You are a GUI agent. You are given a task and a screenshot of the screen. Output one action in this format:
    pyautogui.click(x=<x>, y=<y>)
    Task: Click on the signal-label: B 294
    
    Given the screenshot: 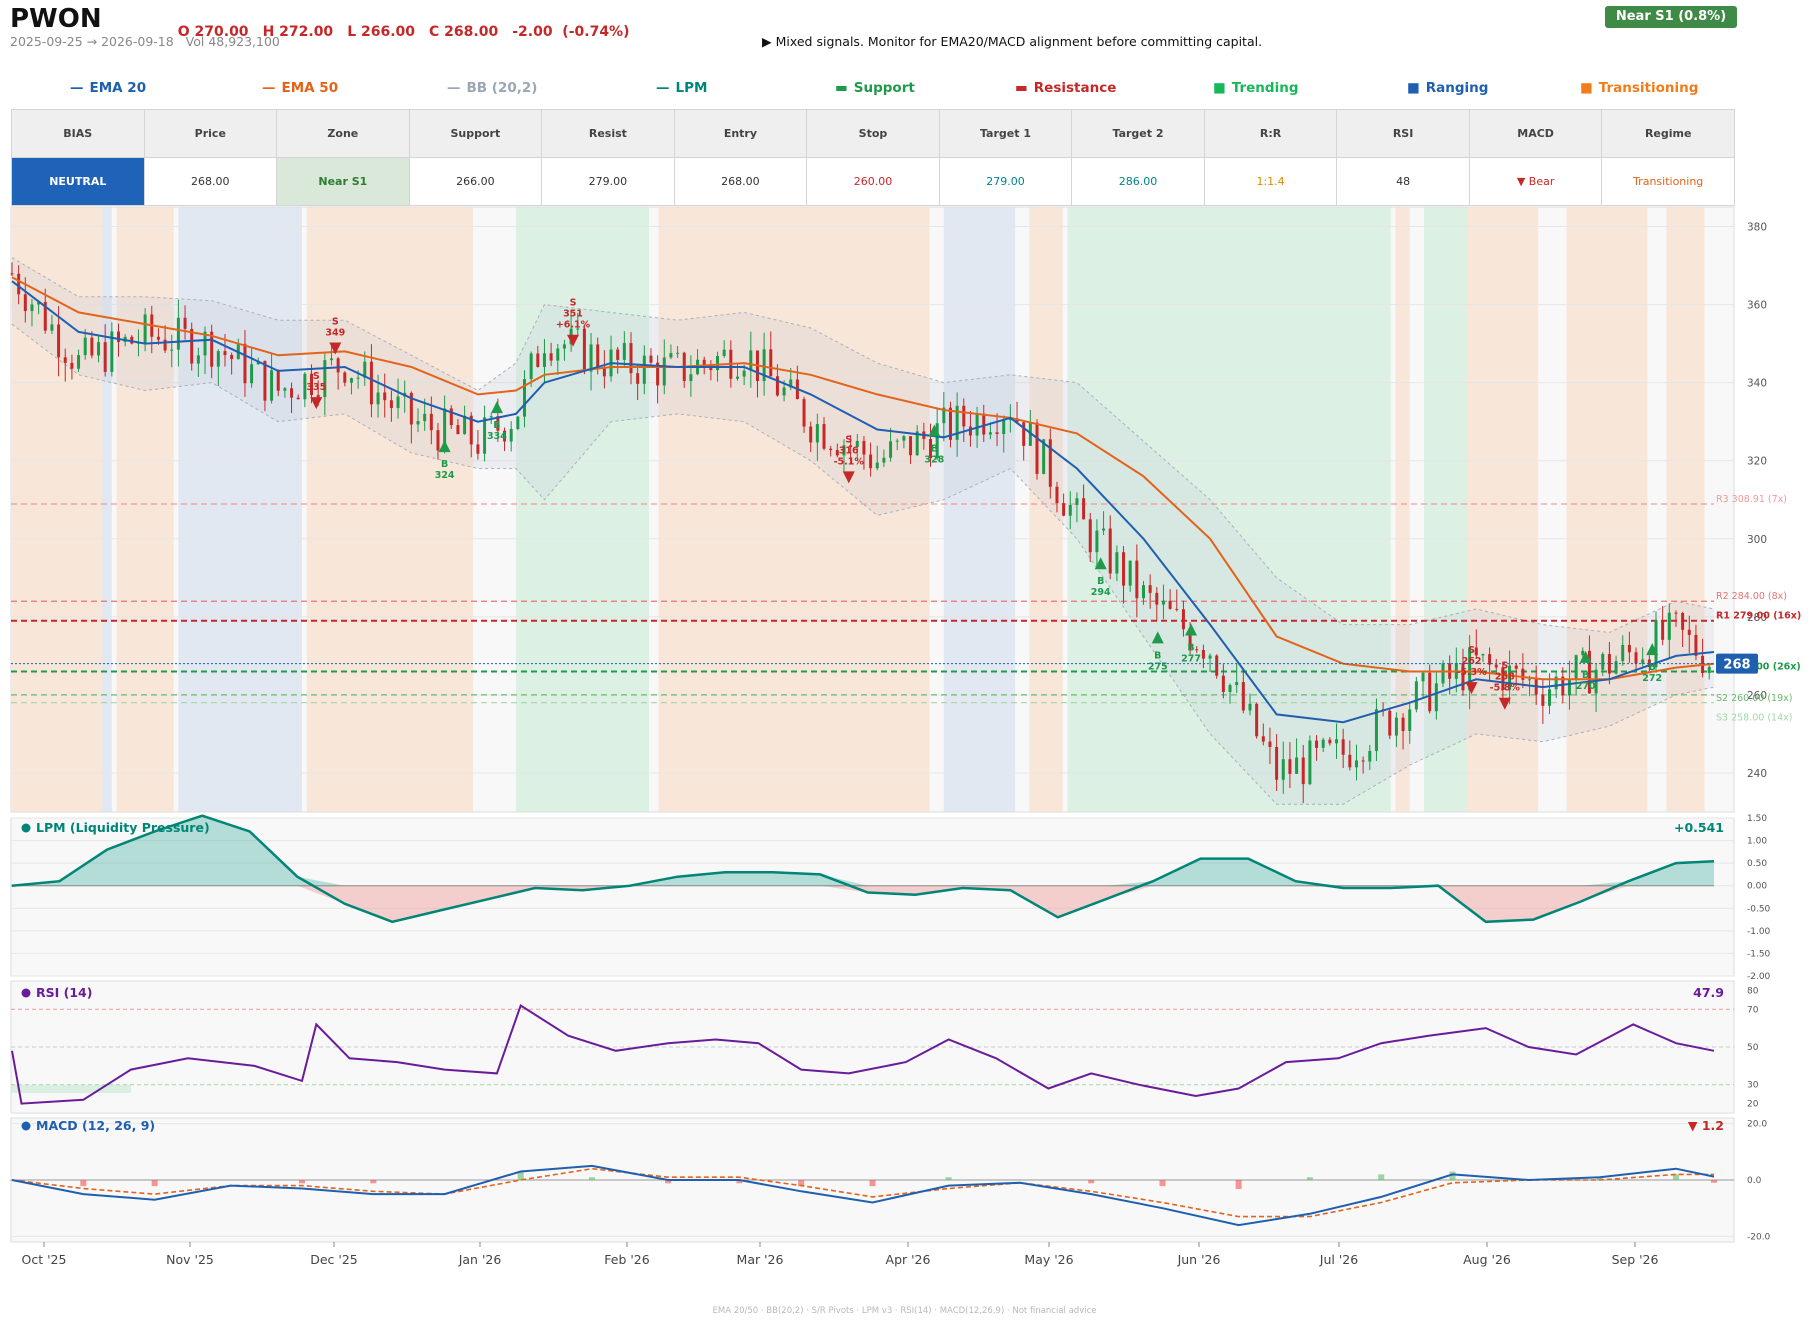 What is the action you would take?
    pyautogui.click(x=1101, y=587)
    